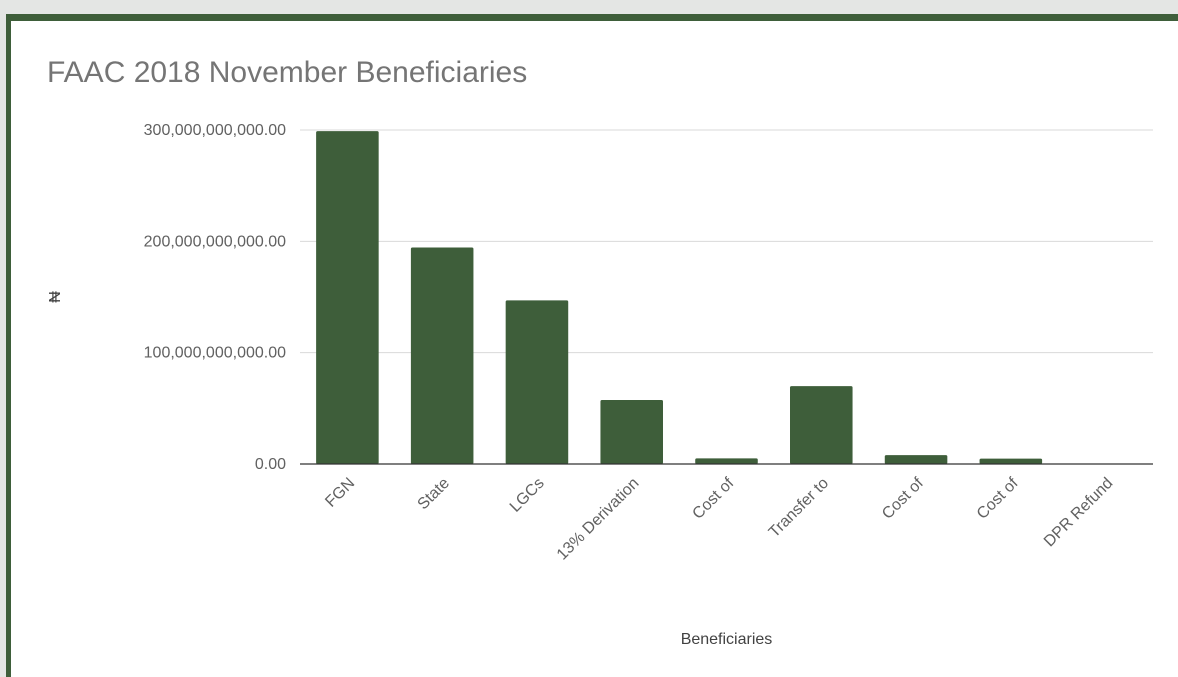 The image size is (1178, 677). I want to click on y-tick-label: 0.00, so click(270, 464).